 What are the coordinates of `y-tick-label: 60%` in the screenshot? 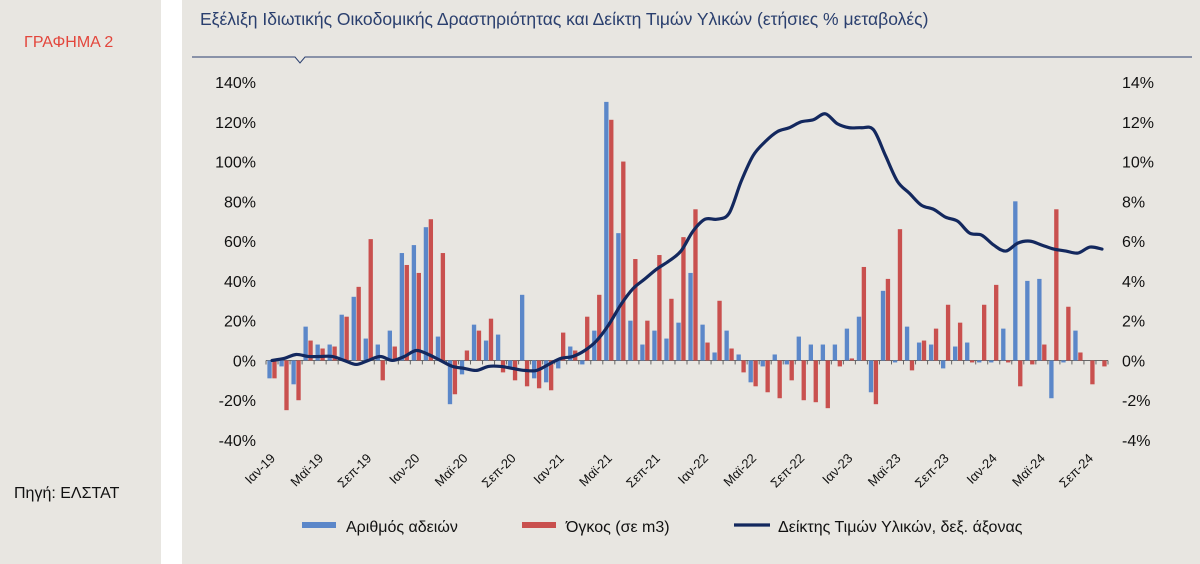 It's located at (240, 242).